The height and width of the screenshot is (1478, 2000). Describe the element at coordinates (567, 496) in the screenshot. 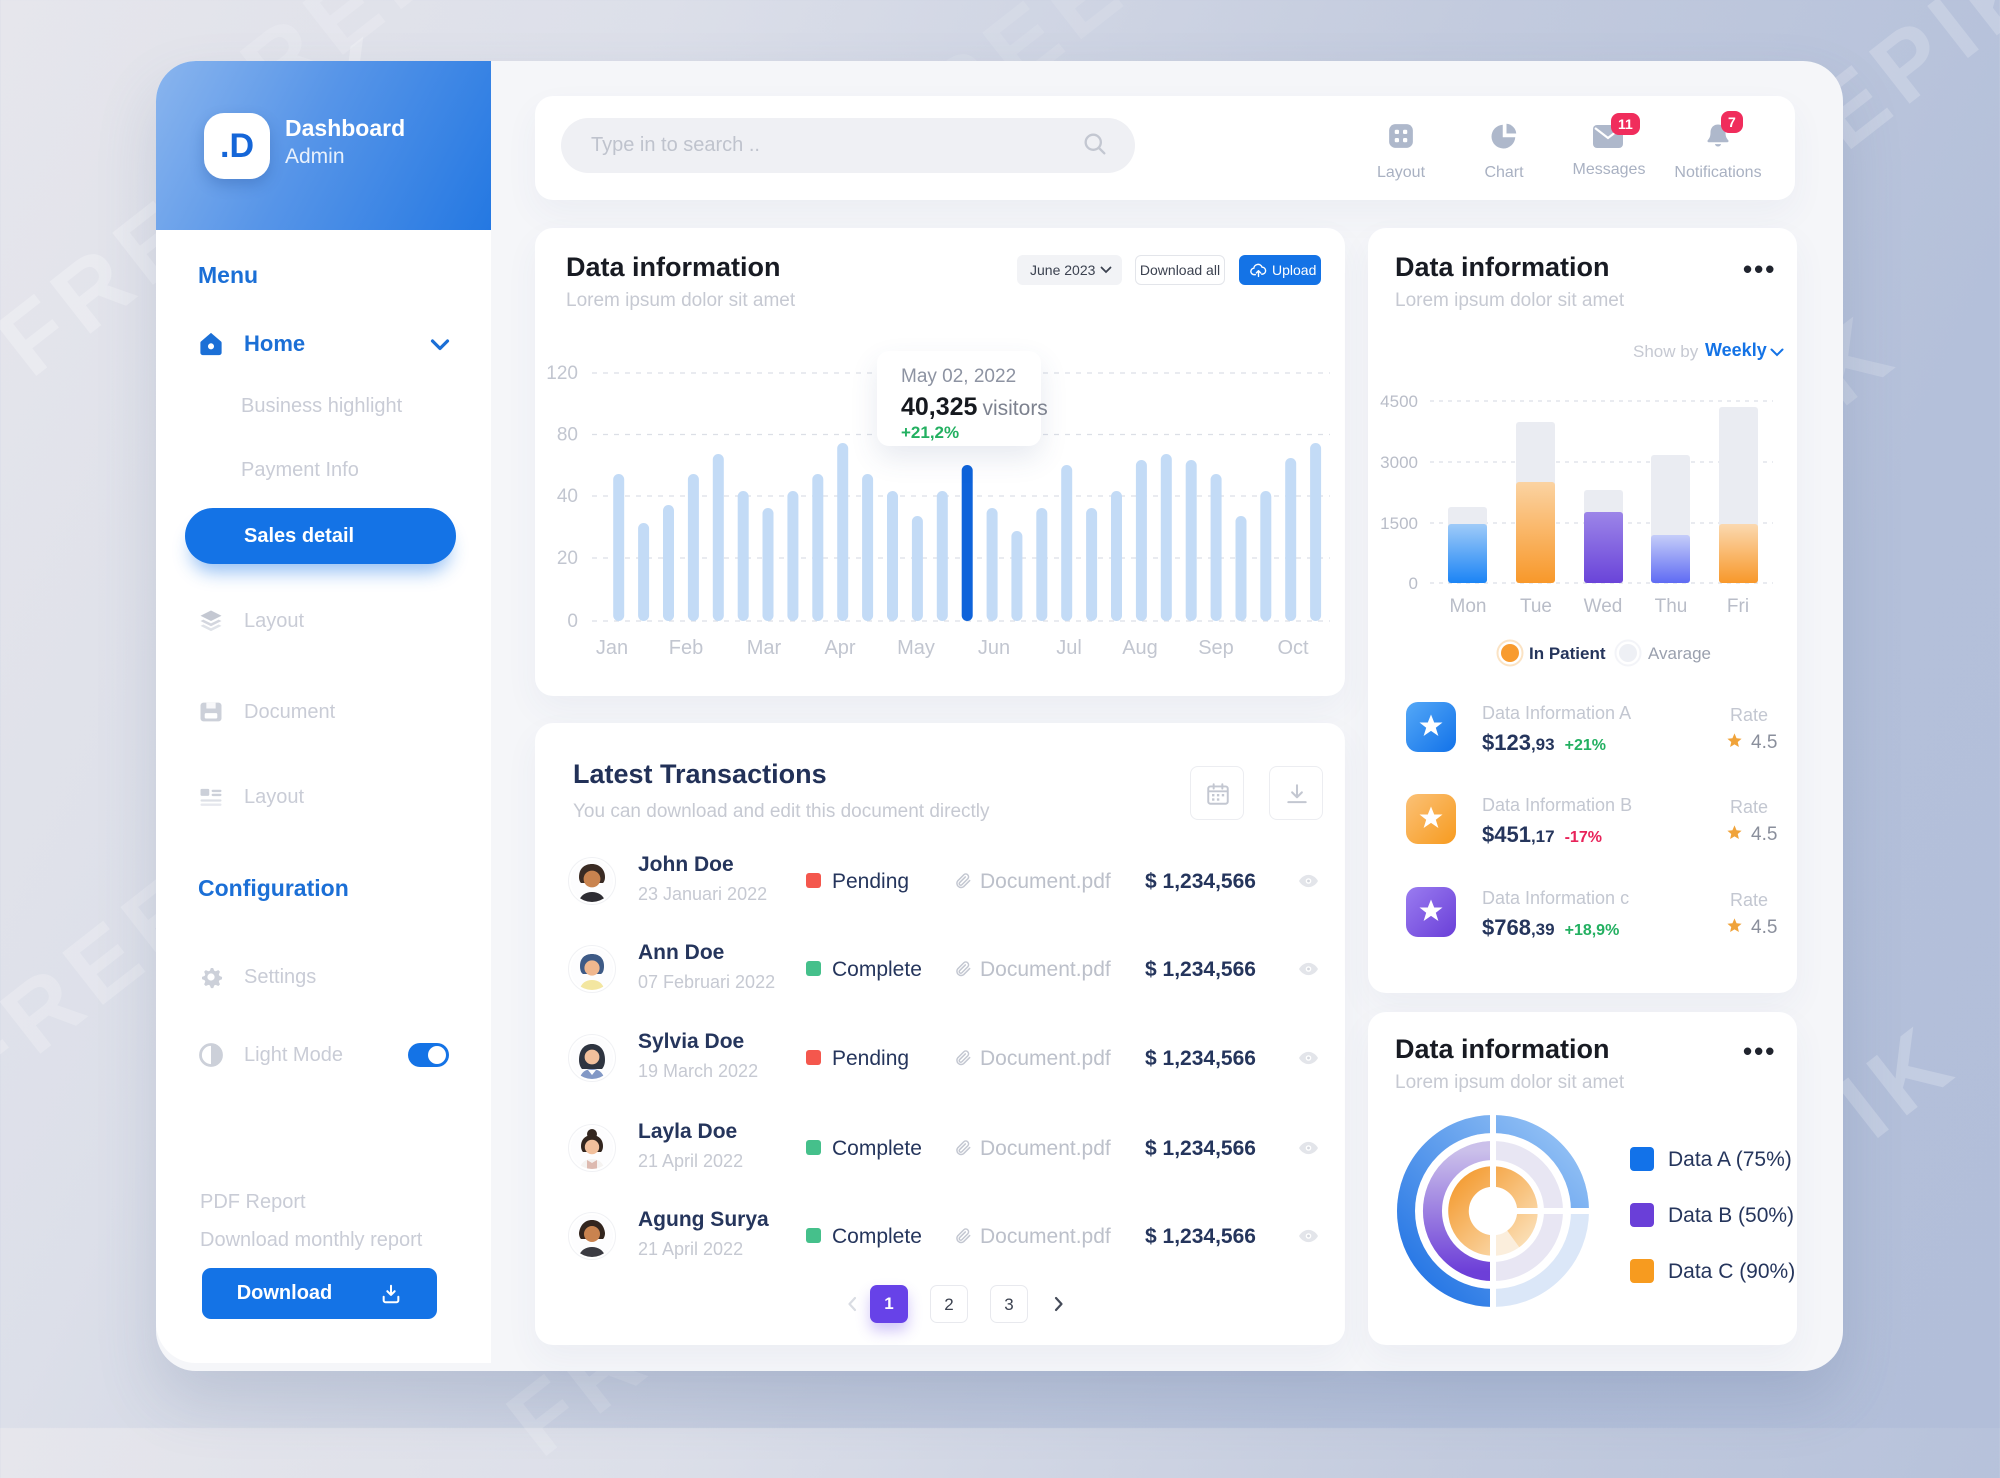

I see `svg-text: 40` at that location.